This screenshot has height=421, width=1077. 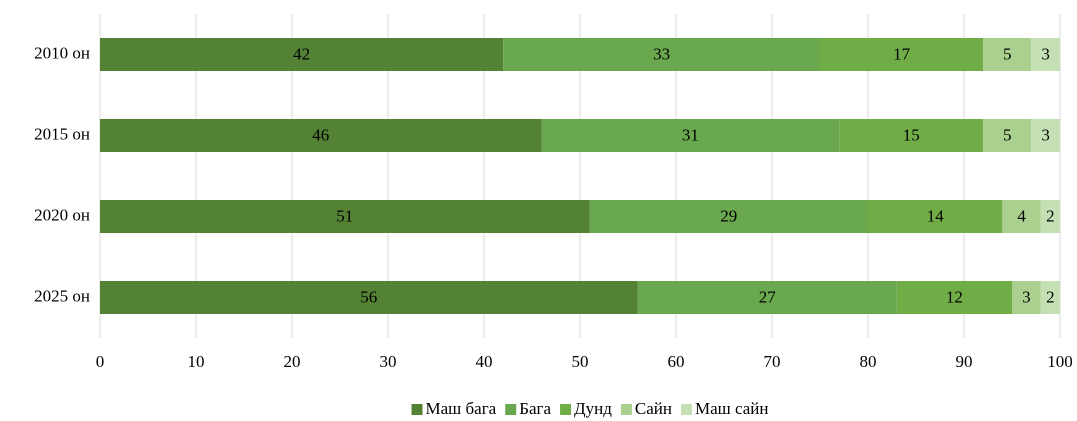 What do you see at coordinates (196, 361) in the screenshot?
I see `x-tick-label: 10` at bounding box center [196, 361].